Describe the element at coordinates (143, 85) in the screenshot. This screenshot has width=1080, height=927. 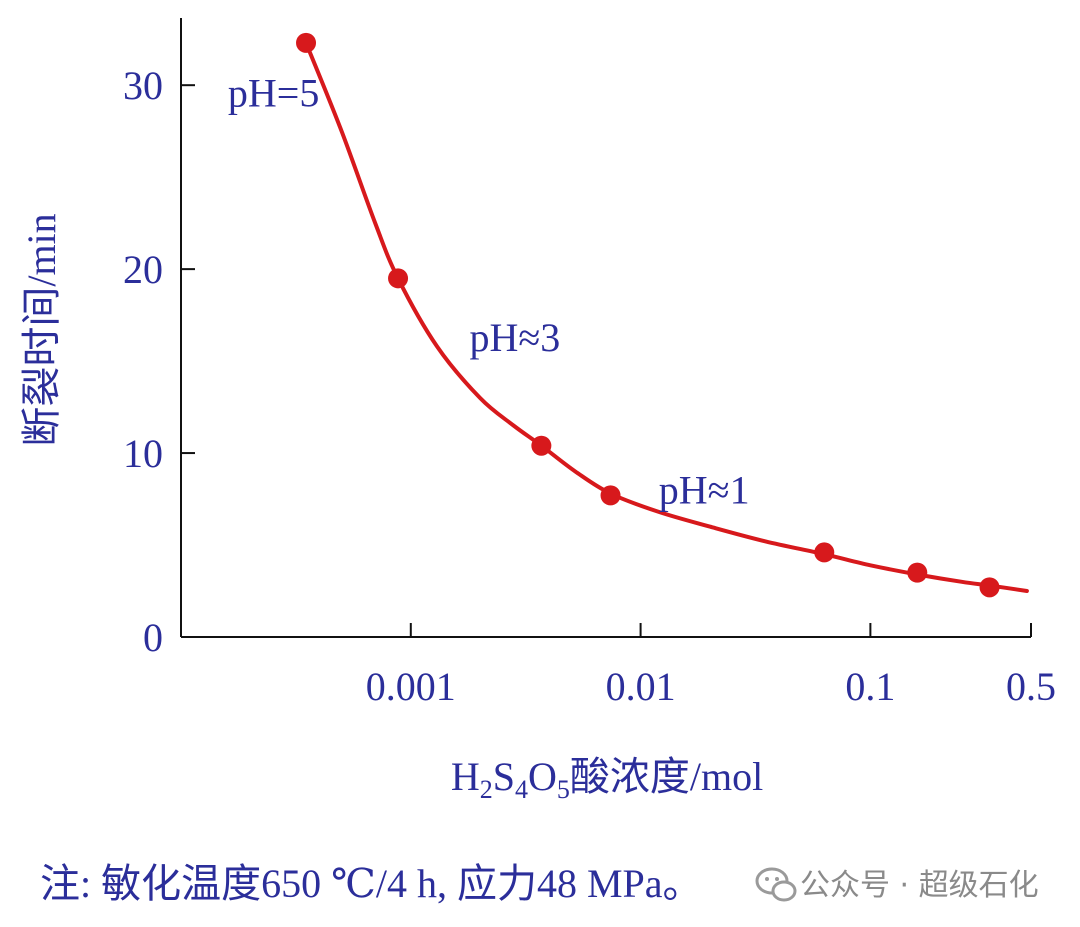
I see `y-tick-label: 30` at that location.